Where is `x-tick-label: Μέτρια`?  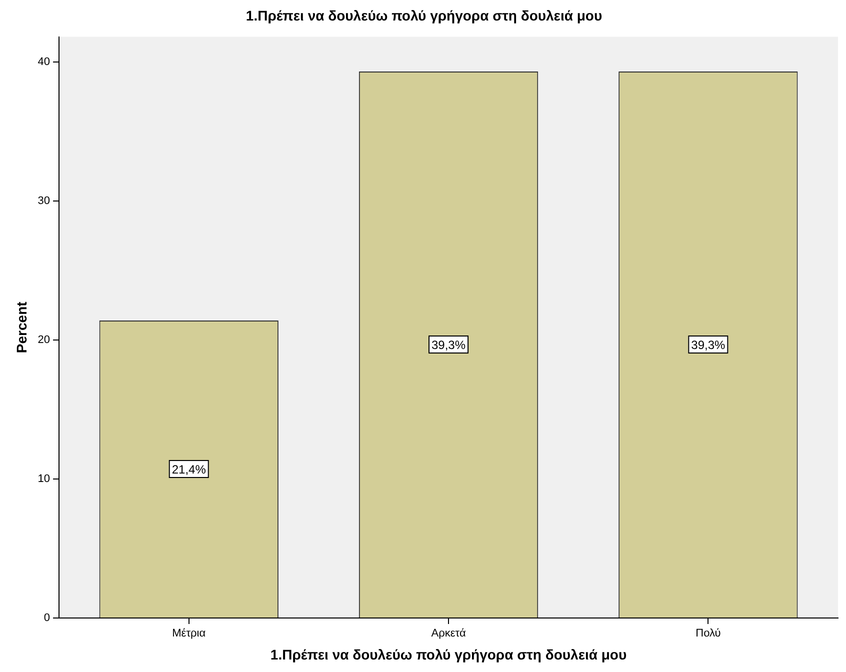 x-tick-label: Μέτρια is located at coordinates (189, 634).